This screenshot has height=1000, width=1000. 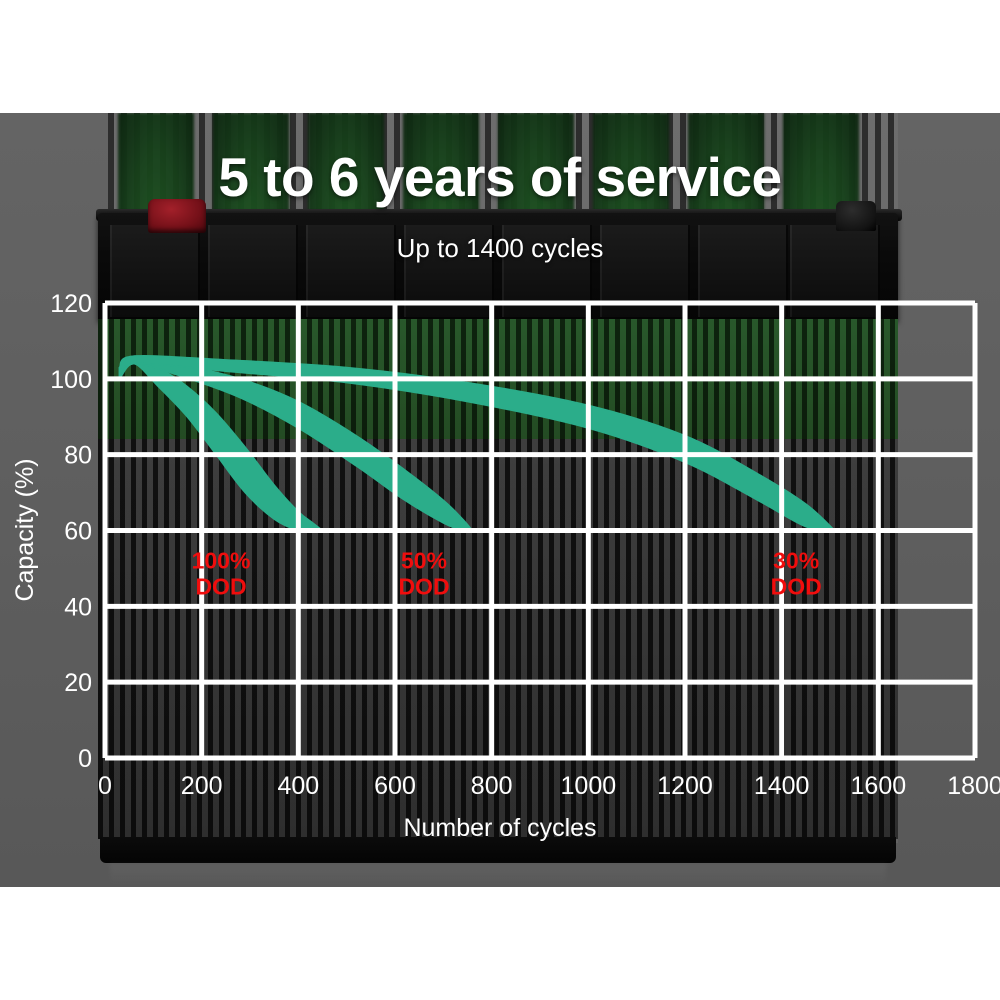 I want to click on battery-green-window, so click(x=498, y=379).